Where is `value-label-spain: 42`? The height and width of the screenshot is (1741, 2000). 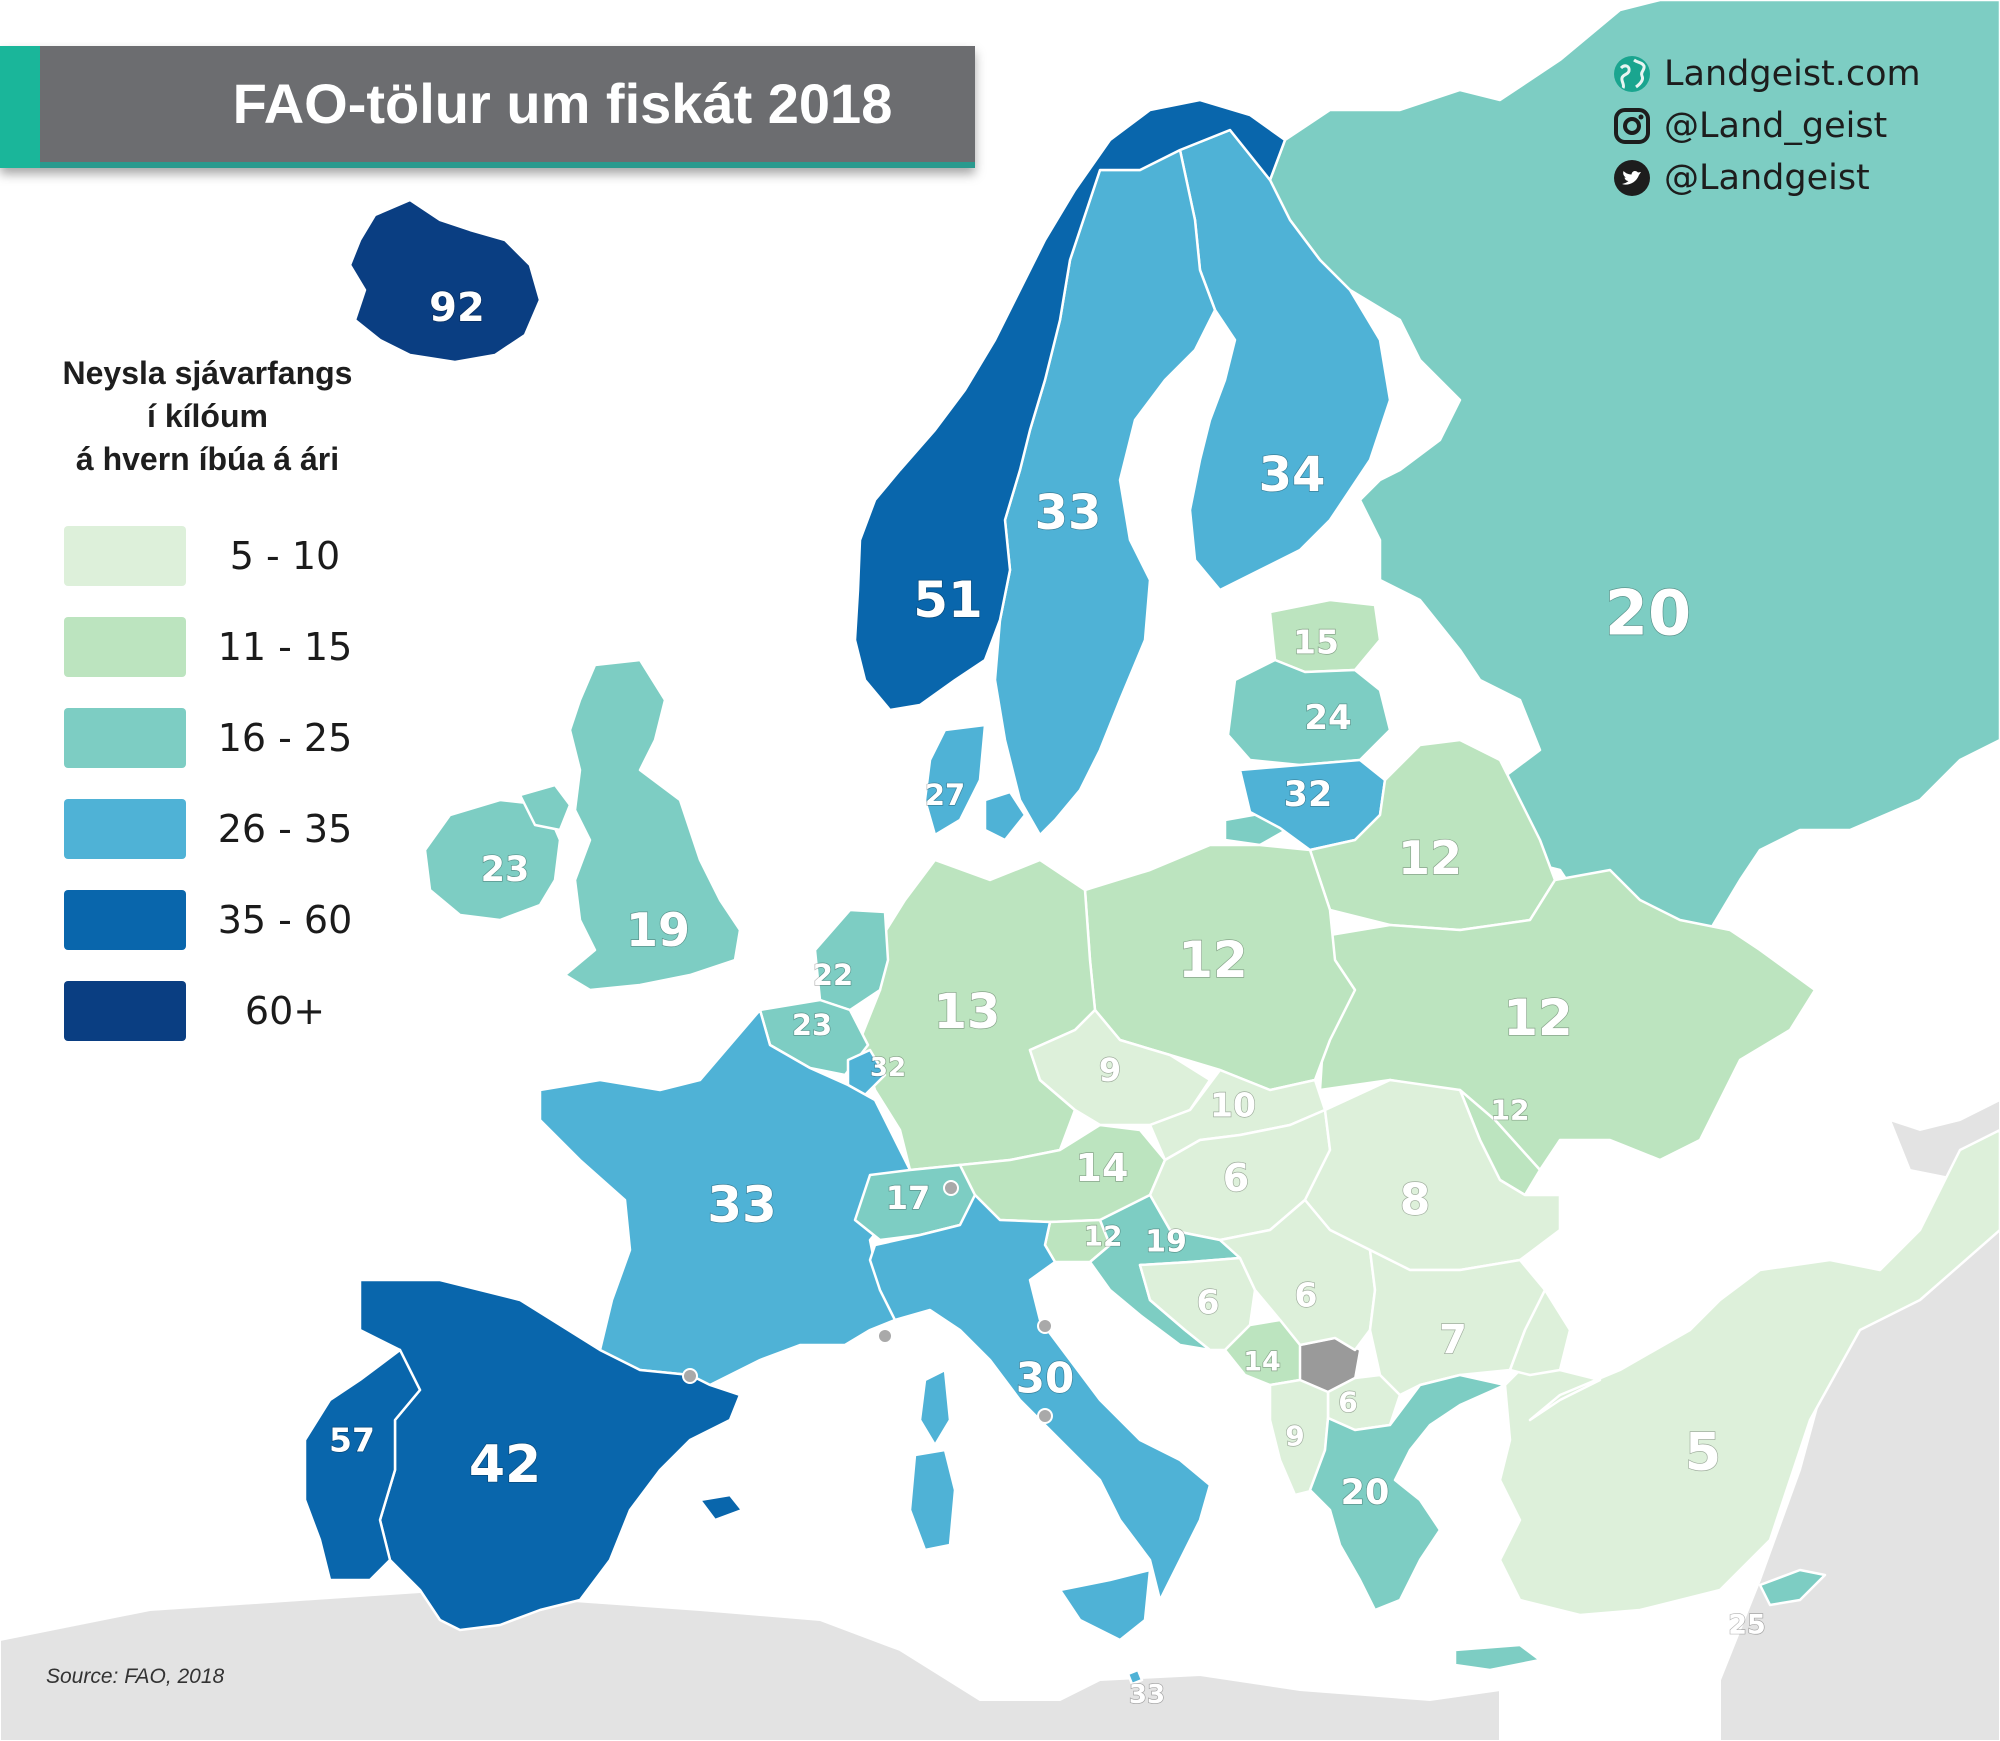
value-label-spain: 42 is located at coordinates (505, 1465).